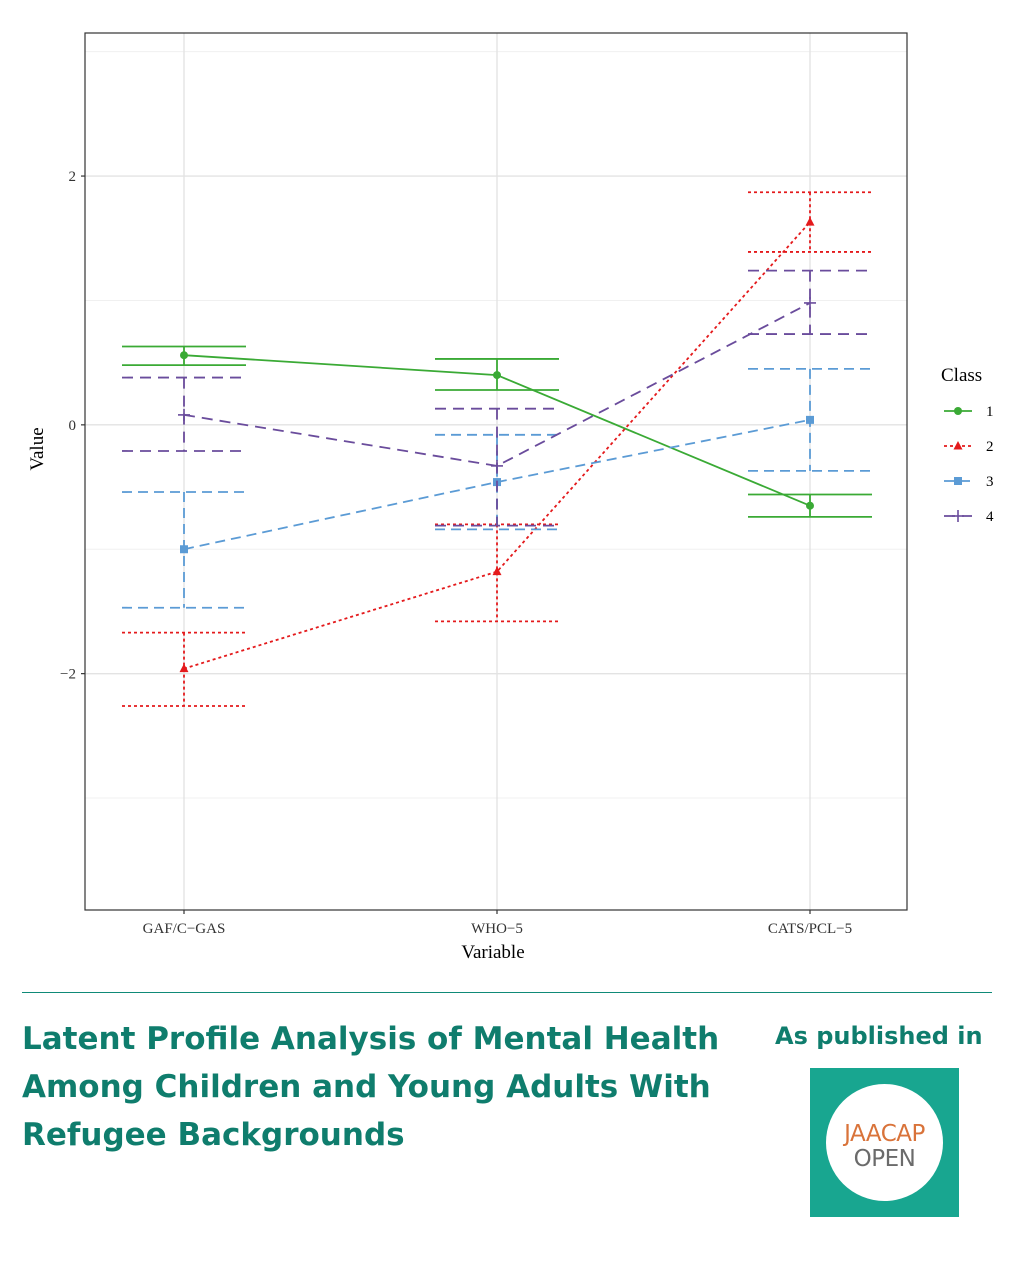 The height and width of the screenshot is (1280, 1024). I want to click on article-title-line-3: Refugee Backgrounds, so click(213, 1135).